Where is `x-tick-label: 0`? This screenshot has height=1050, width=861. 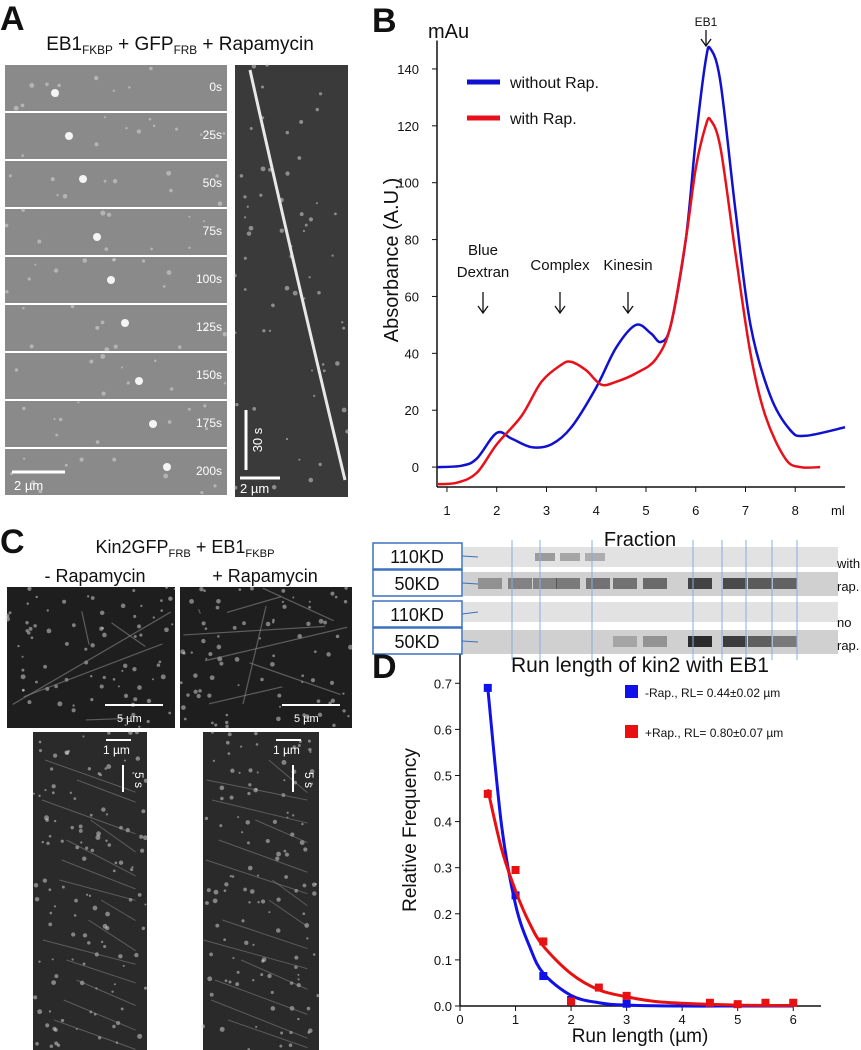
x-tick-label: 0 is located at coordinates (459, 1019).